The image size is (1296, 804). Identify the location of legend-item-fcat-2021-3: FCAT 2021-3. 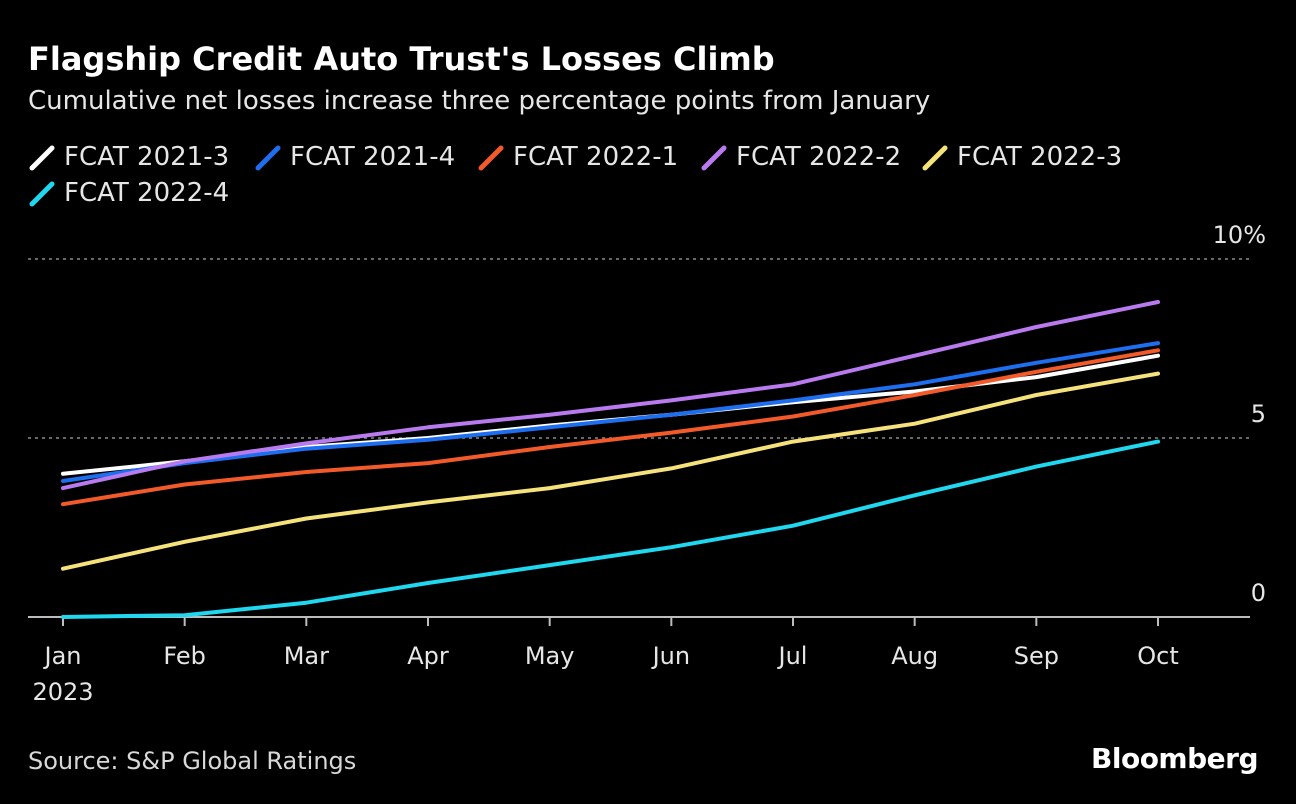
(128, 157).